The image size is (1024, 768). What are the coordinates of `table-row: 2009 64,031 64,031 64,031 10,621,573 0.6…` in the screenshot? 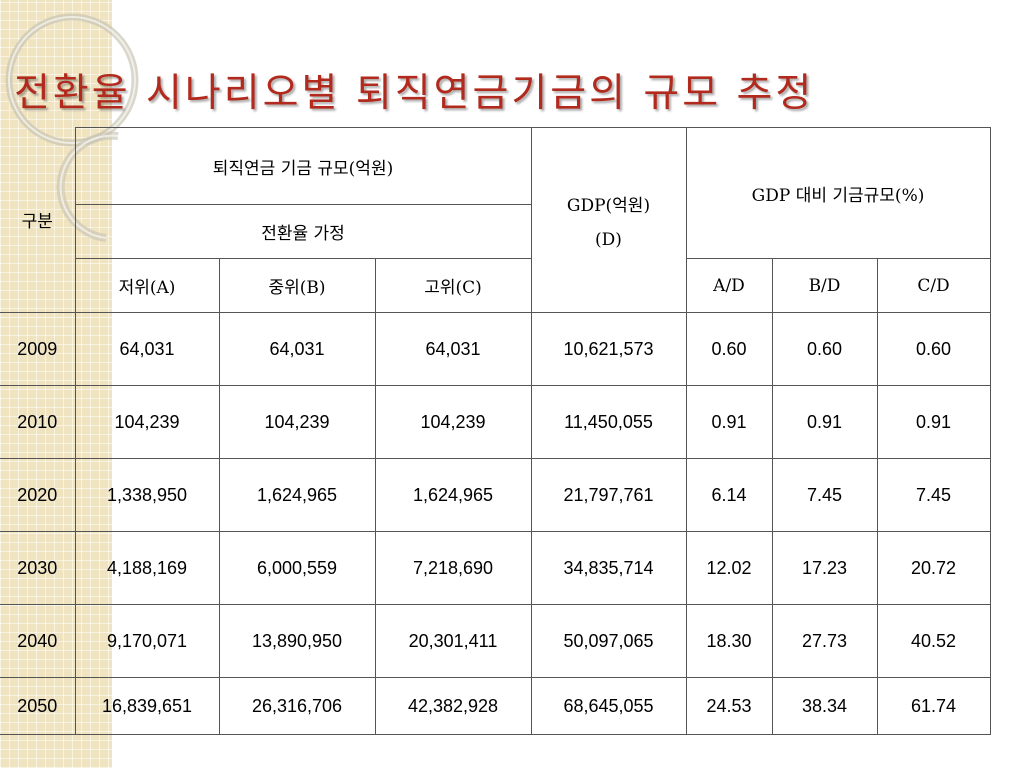 It's located at (495, 349).